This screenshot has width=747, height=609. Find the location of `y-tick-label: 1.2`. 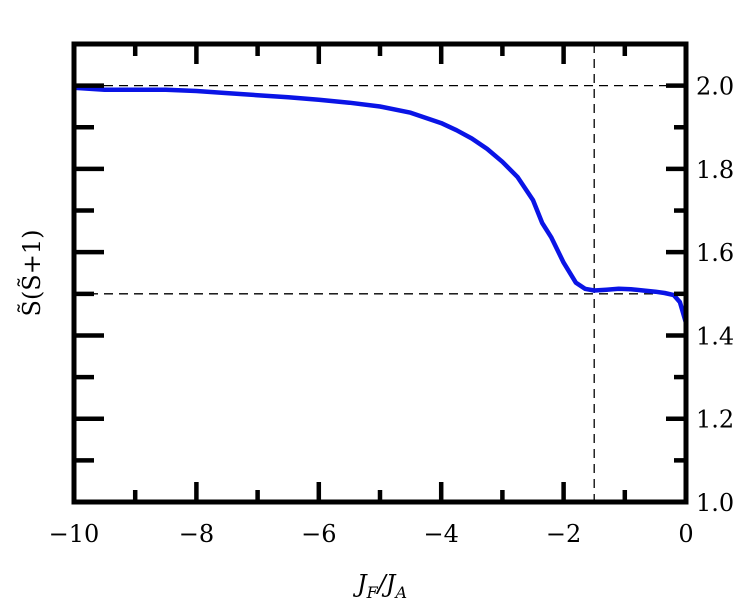

y-tick-label: 1.2 is located at coordinates (715, 420).